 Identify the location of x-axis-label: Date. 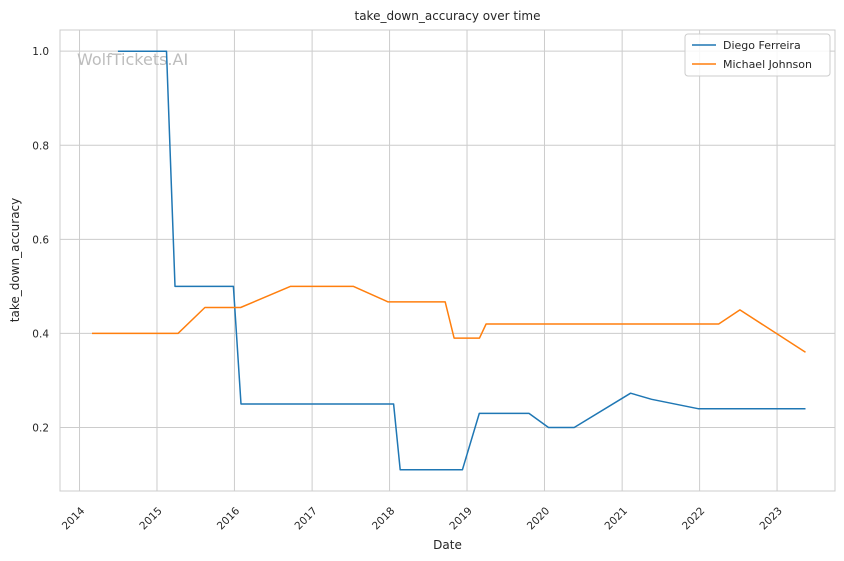
(447, 545).